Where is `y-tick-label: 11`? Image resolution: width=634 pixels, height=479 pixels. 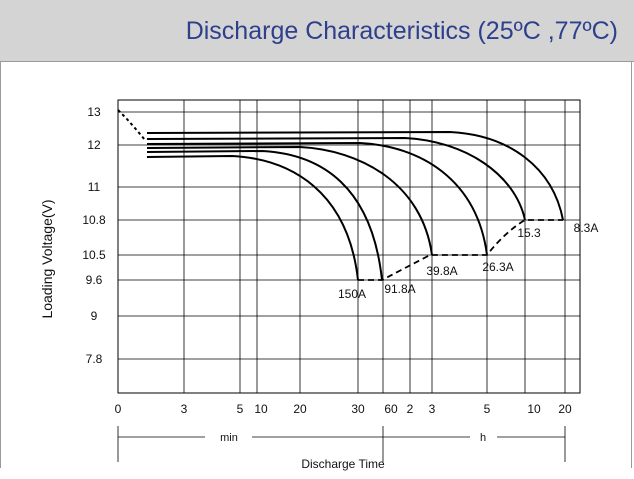 y-tick-label: 11 is located at coordinates (94, 187).